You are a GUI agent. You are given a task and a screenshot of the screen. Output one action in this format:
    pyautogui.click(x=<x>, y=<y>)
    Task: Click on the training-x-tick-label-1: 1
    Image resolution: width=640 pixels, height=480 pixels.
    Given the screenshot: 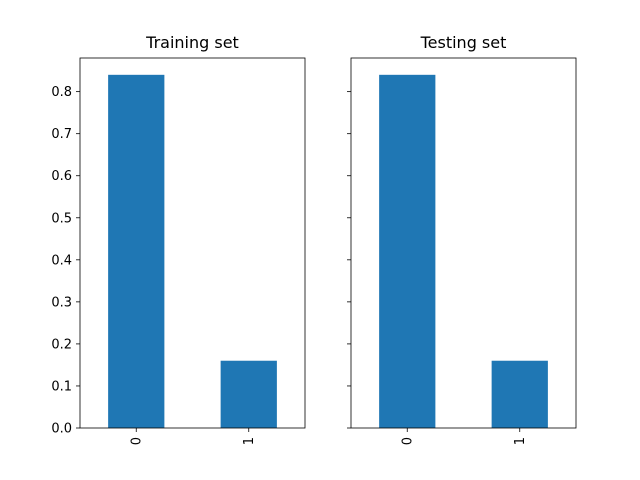 What is the action you would take?
    pyautogui.click(x=249, y=441)
    